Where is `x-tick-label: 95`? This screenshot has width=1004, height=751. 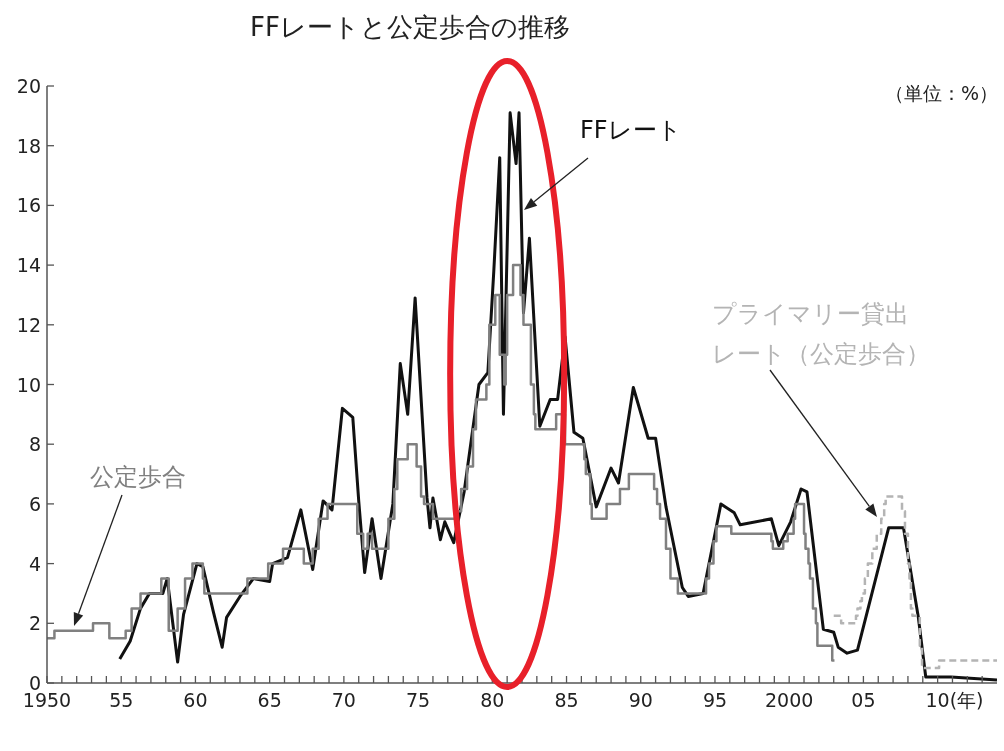
x-tick-label: 95 is located at coordinates (715, 700).